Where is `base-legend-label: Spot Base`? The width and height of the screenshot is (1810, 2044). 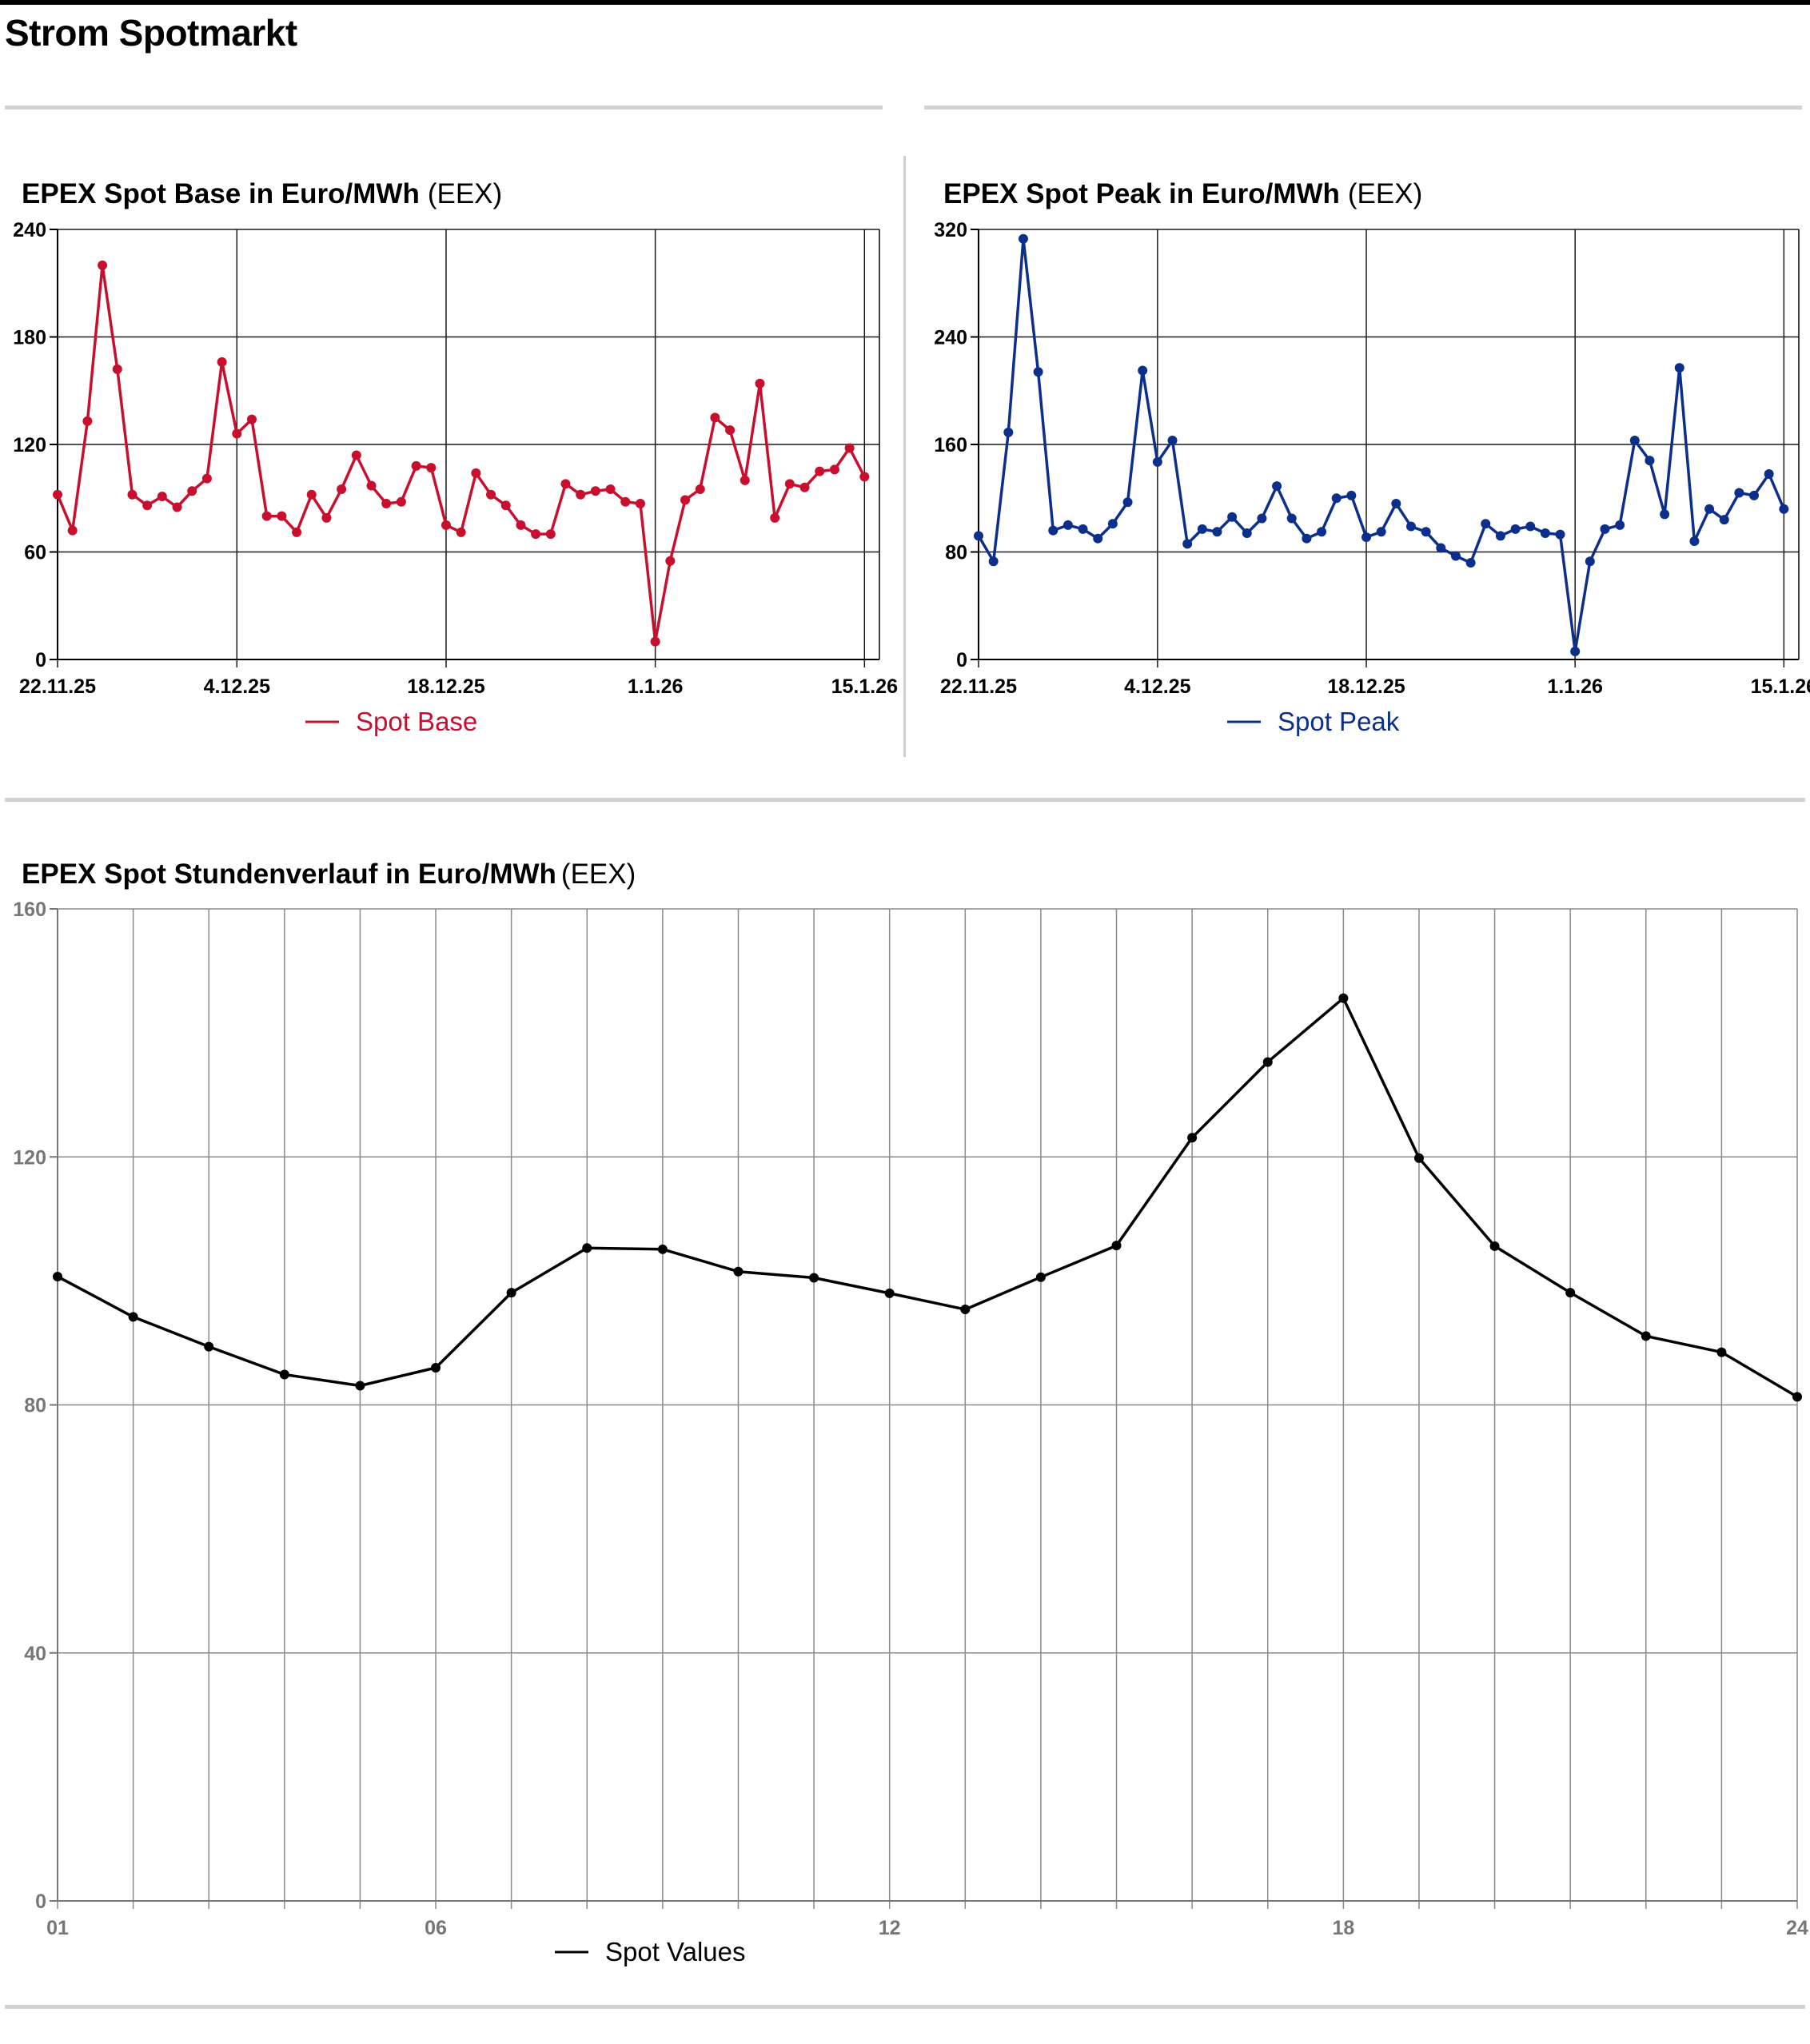 base-legend-label: Spot Base is located at coordinates (416, 721).